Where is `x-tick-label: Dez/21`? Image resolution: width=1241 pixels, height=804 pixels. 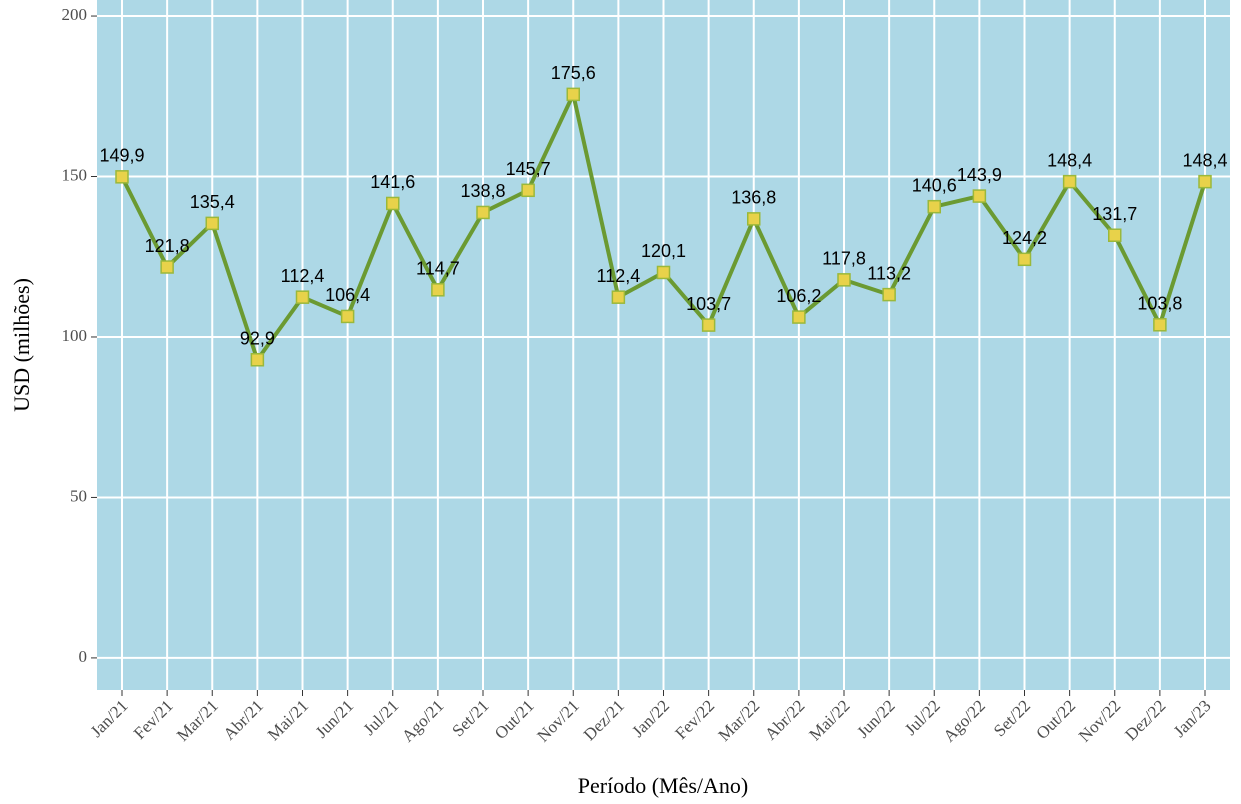 x-tick-label: Dez/21 is located at coordinates (604, 720).